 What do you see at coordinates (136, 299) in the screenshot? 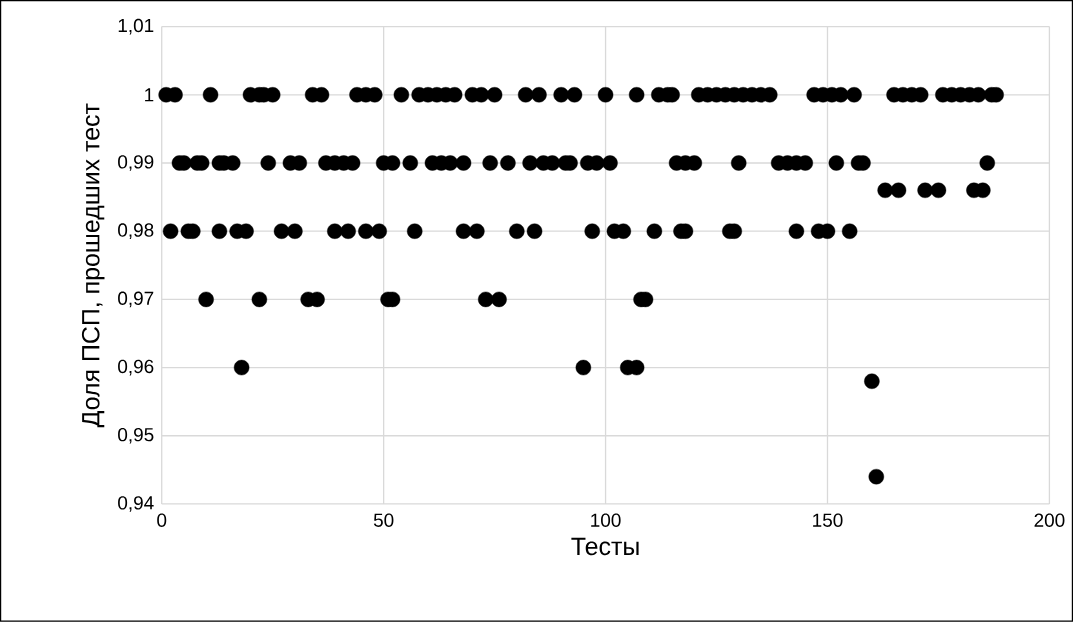
I see `y-tick-label: 0,97` at bounding box center [136, 299].